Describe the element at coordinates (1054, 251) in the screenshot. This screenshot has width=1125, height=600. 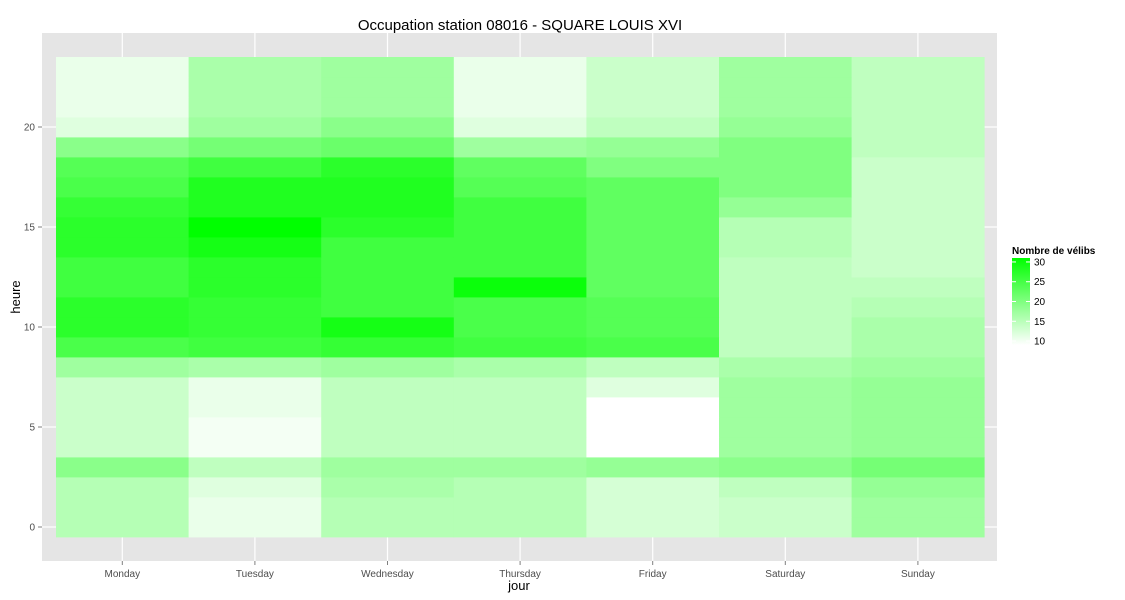
I see `legend-title: Nombre de vélibs` at that location.